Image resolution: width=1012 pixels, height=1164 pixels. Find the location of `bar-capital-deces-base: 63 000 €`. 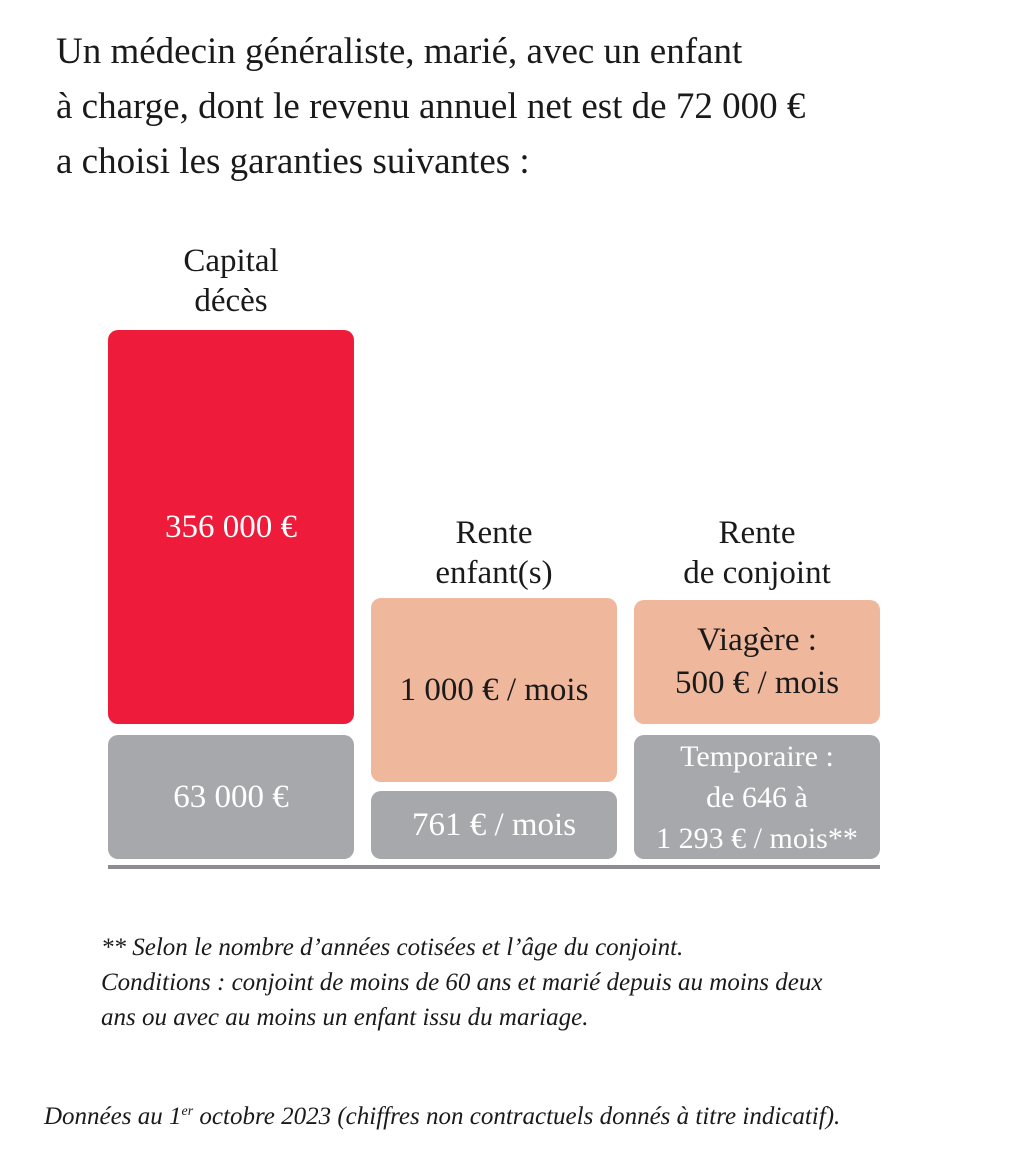

bar-capital-deces-base: 63 000 € is located at coordinates (231, 797).